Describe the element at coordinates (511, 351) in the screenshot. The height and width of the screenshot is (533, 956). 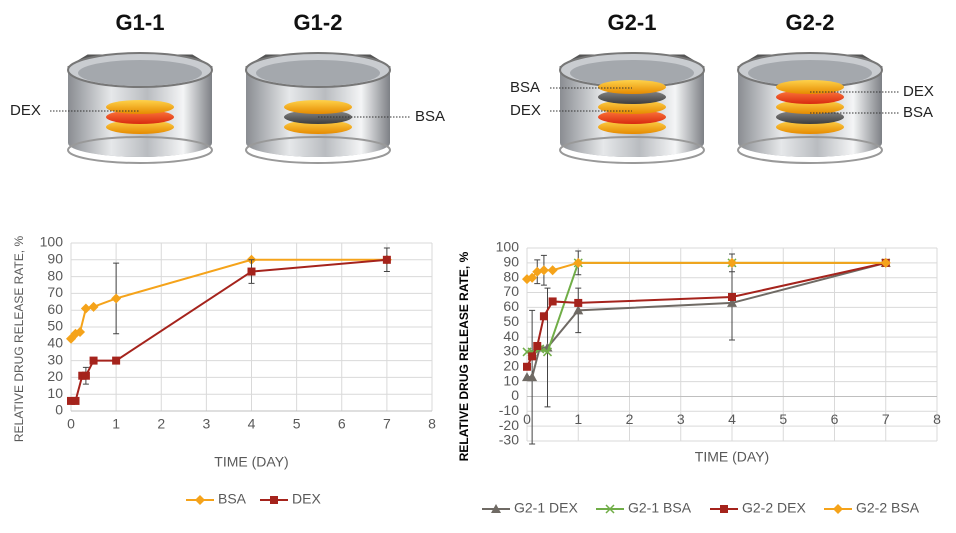
I see `y-tick-label: 30` at that location.